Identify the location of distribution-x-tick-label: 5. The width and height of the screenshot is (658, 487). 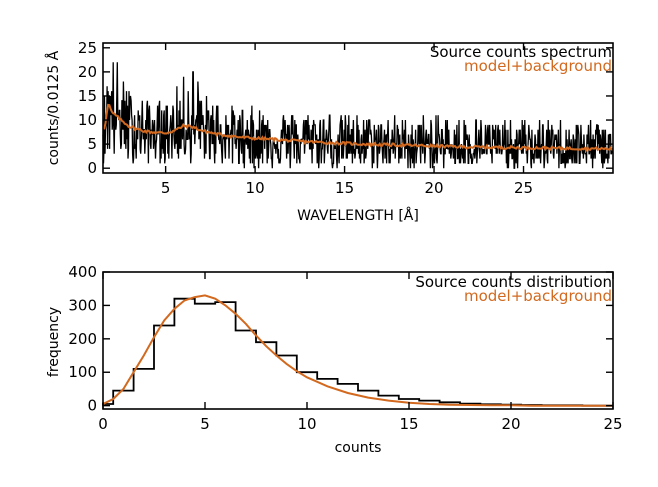
(205, 424).